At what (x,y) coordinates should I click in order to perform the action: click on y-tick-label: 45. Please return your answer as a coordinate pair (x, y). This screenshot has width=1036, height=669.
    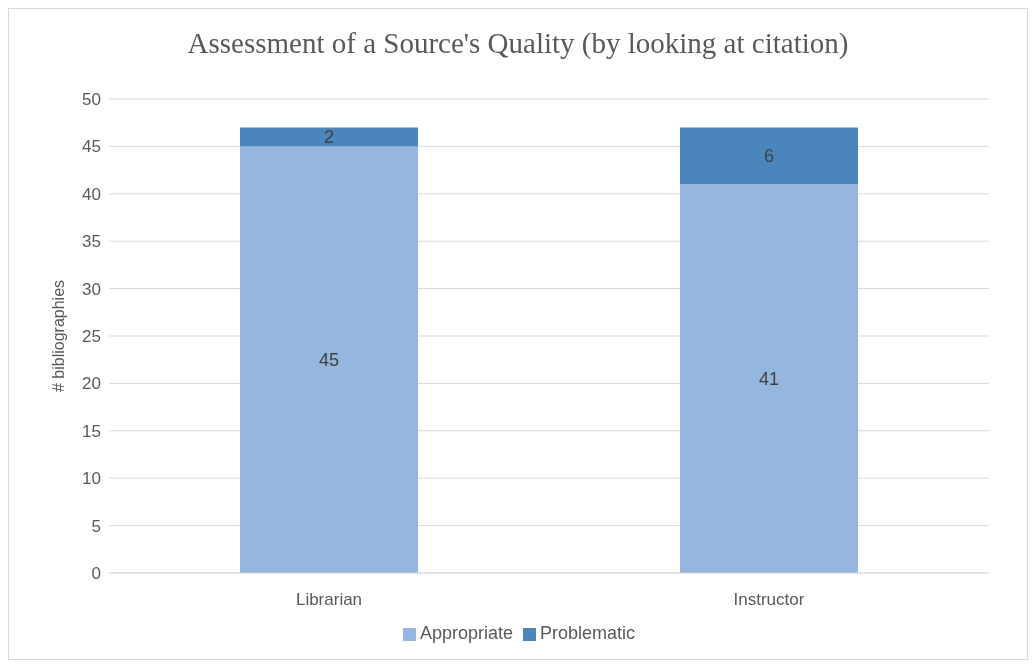
    Looking at the image, I should click on (91, 147).